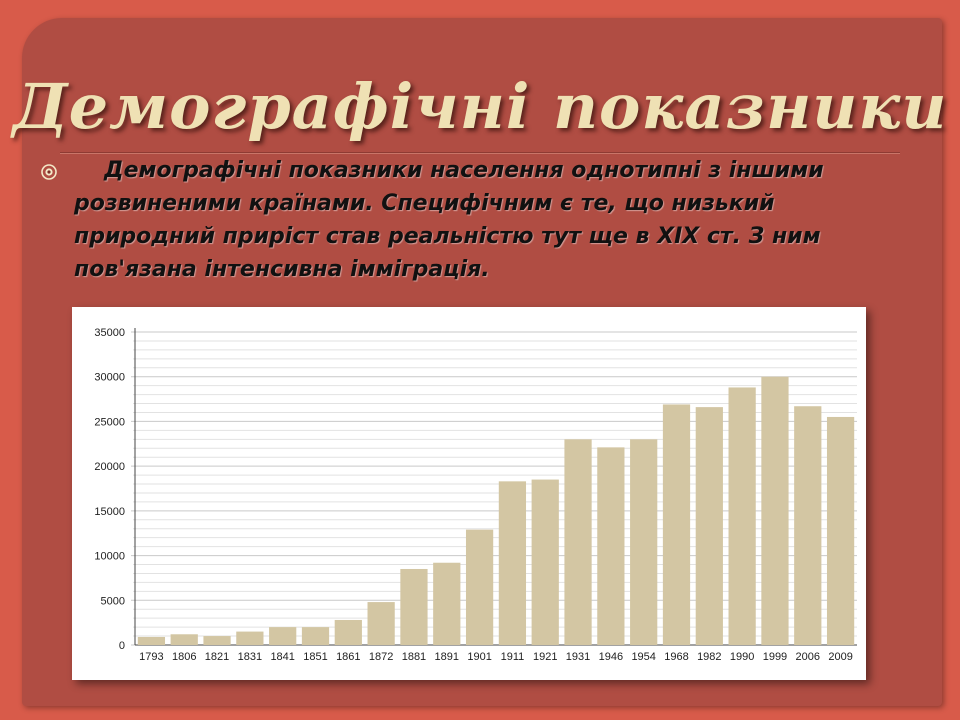 The height and width of the screenshot is (720, 960). What do you see at coordinates (676, 524) in the screenshot?
I see `bar-1968` at bounding box center [676, 524].